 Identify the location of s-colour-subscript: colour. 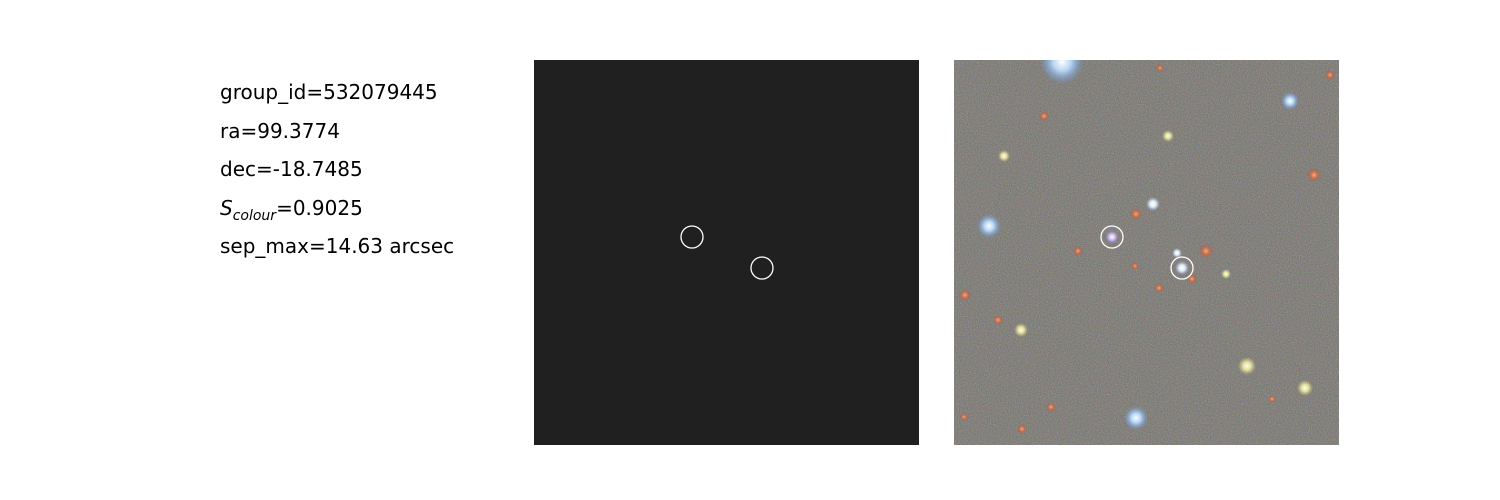
(254, 215).